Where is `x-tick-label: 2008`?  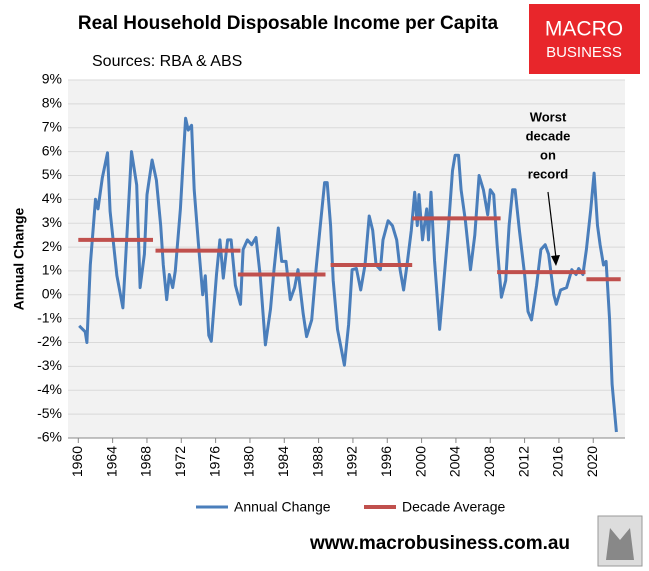 x-tick-label: 2008 is located at coordinates (489, 461).